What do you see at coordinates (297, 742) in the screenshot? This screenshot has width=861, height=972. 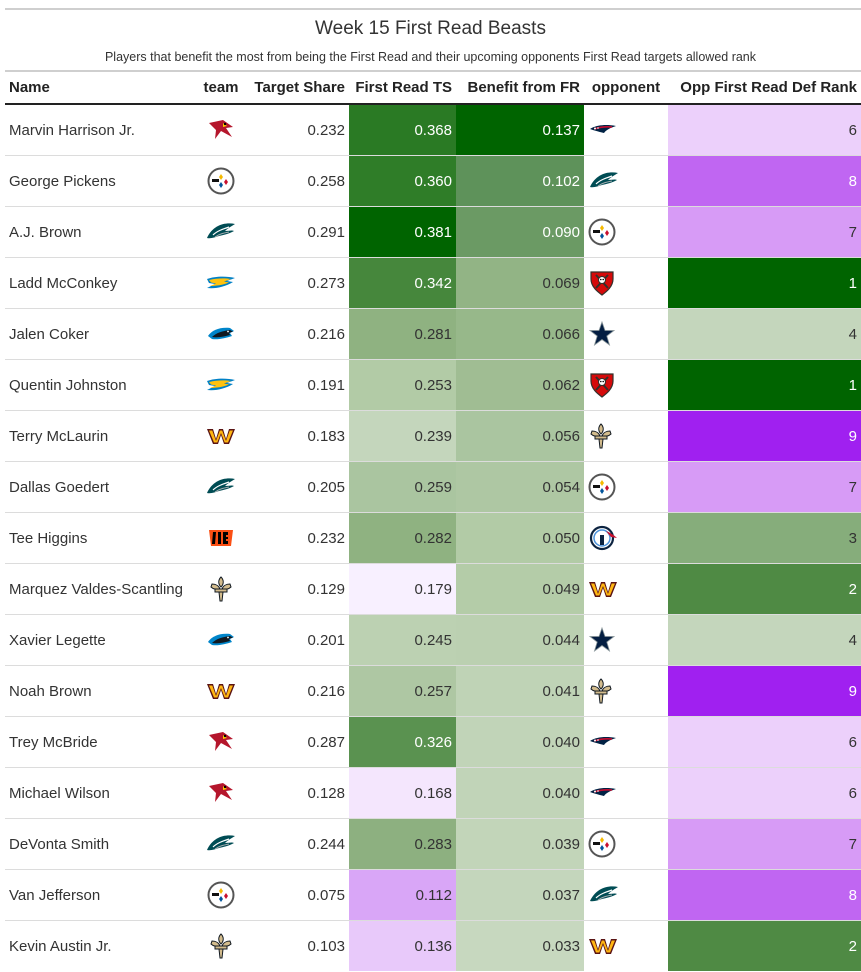 I see `target-share-value: 0.287` at bounding box center [297, 742].